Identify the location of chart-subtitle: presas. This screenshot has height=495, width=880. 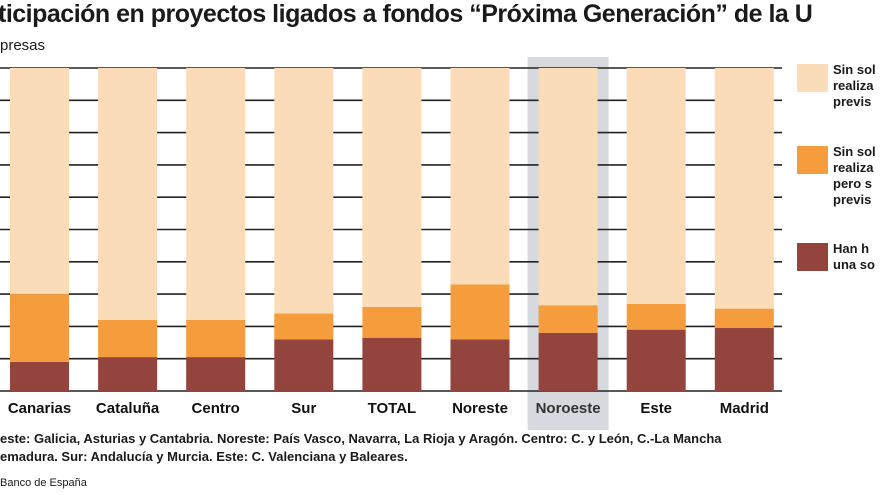
(23, 45).